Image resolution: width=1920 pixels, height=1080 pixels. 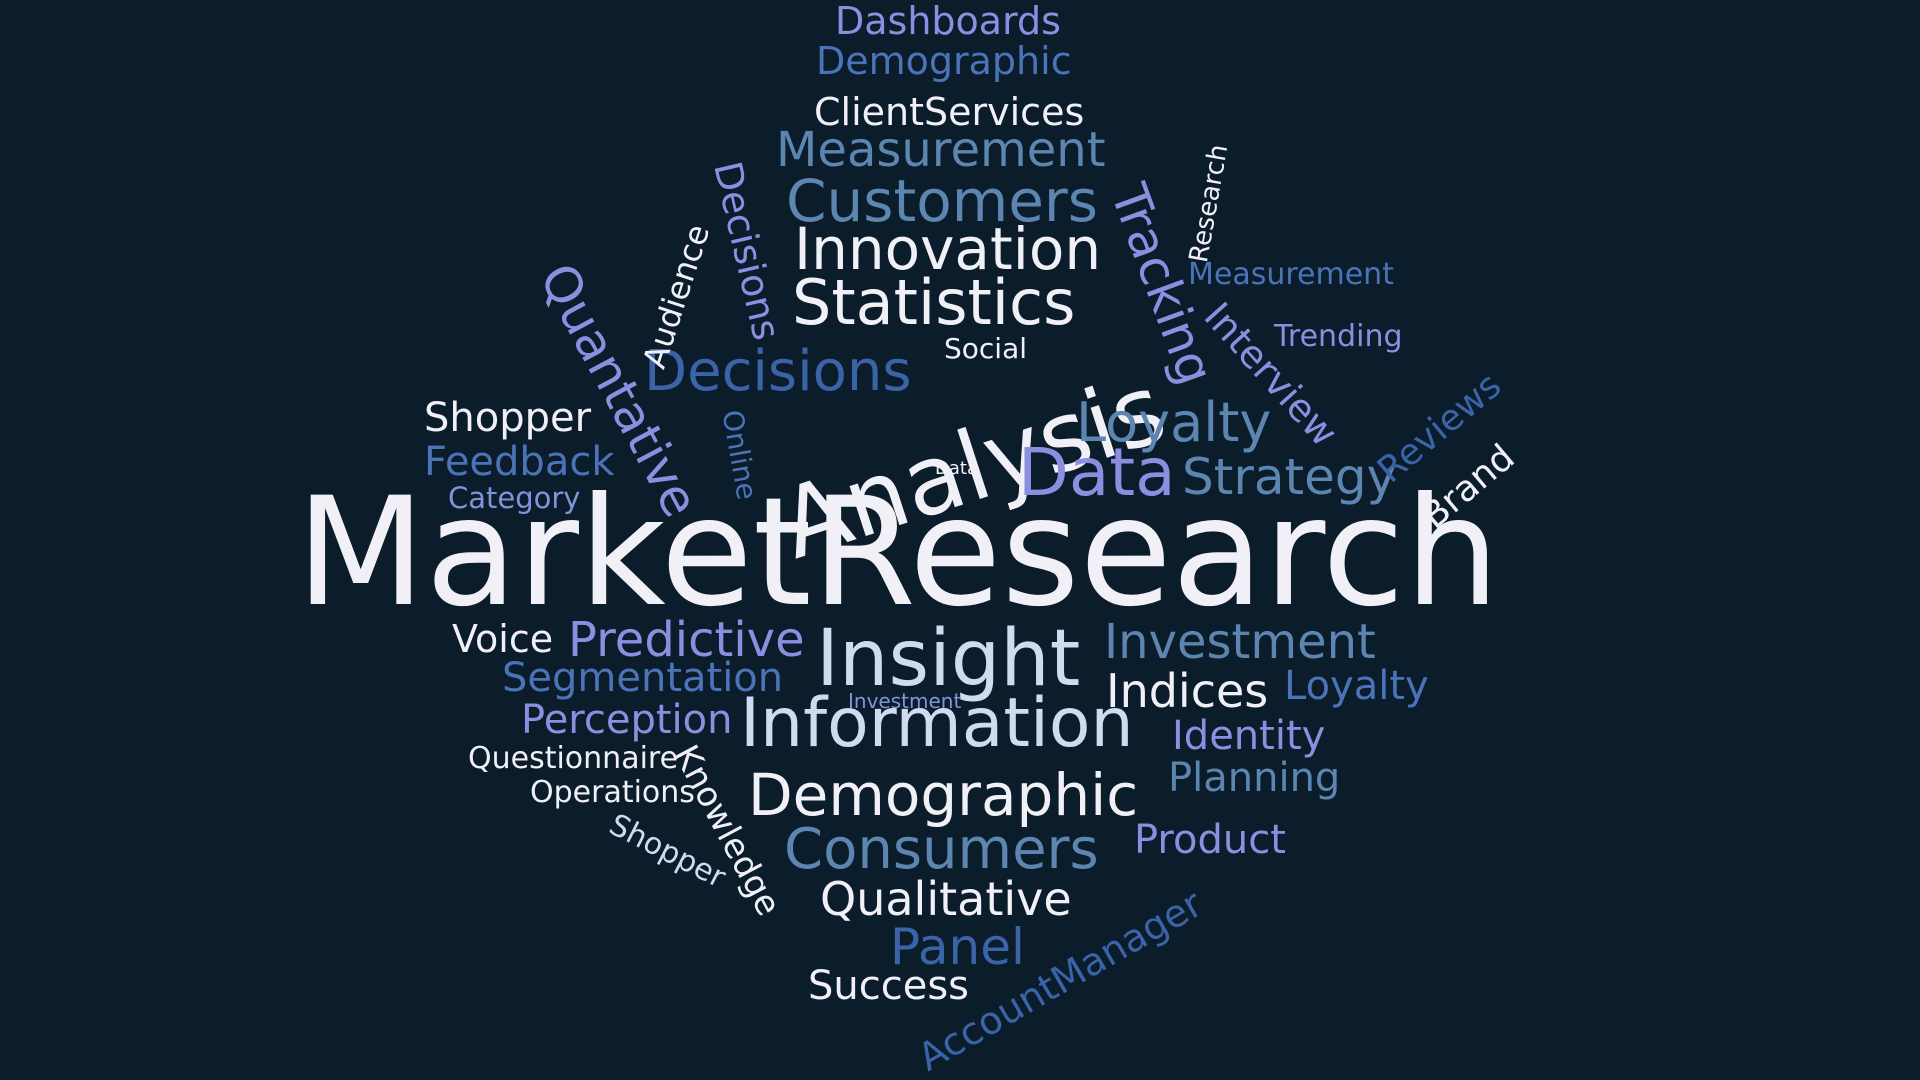 What do you see at coordinates (889, 986) in the screenshot?
I see `word-success: Success` at bounding box center [889, 986].